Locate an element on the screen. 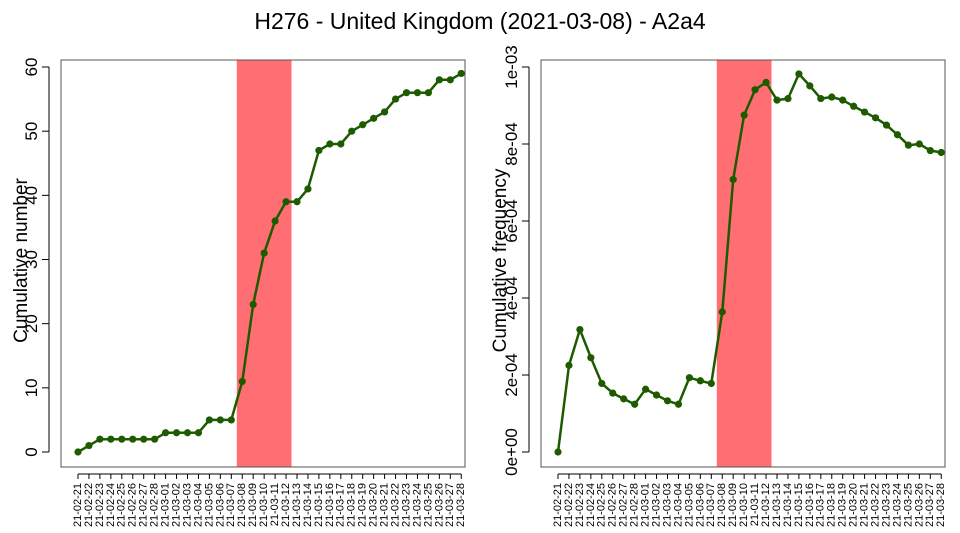  x-tick-label: 21-03-10 is located at coordinates (264, 505).